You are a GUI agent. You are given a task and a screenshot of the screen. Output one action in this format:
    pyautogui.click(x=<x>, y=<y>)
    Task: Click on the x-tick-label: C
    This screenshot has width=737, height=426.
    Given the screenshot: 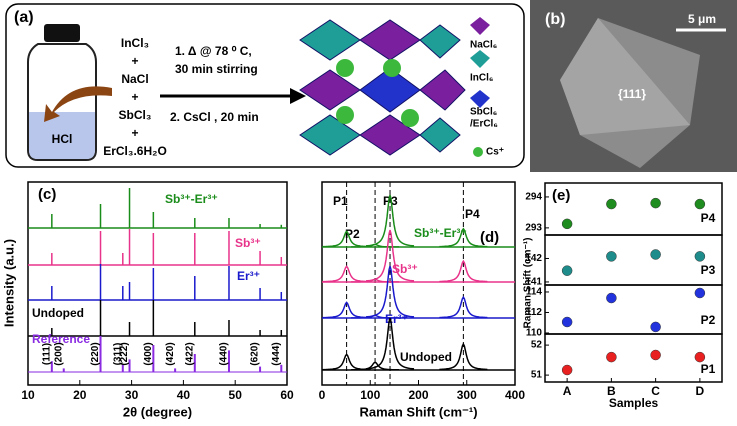 What is the action you would take?
    pyautogui.click(x=655, y=391)
    